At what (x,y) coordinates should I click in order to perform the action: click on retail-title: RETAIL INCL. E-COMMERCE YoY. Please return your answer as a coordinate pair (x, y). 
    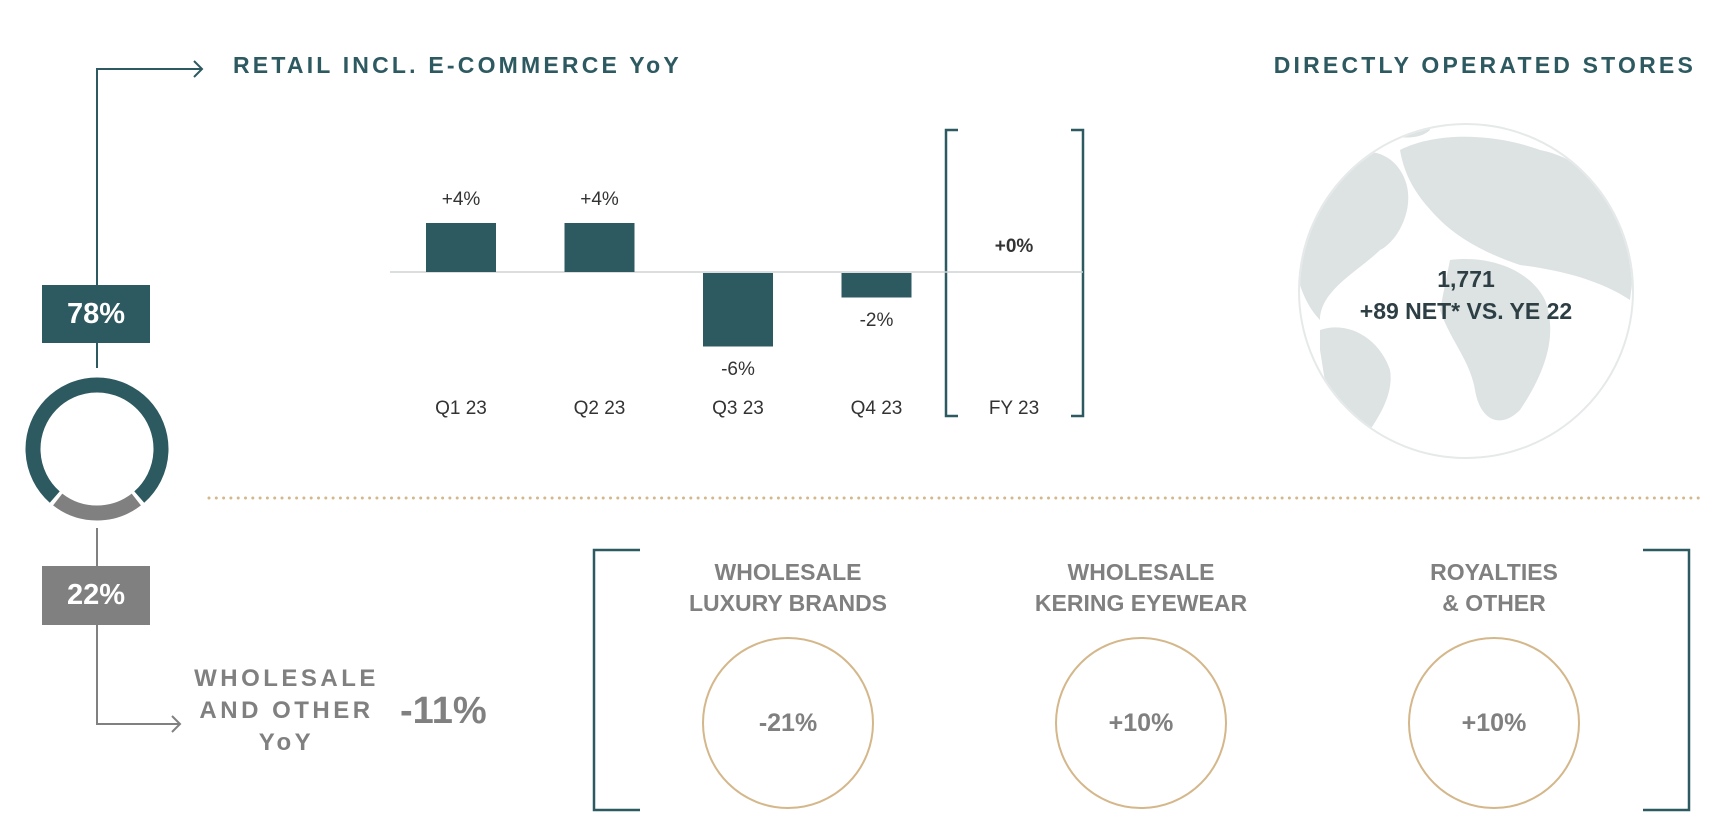
    Looking at the image, I should click on (457, 65).